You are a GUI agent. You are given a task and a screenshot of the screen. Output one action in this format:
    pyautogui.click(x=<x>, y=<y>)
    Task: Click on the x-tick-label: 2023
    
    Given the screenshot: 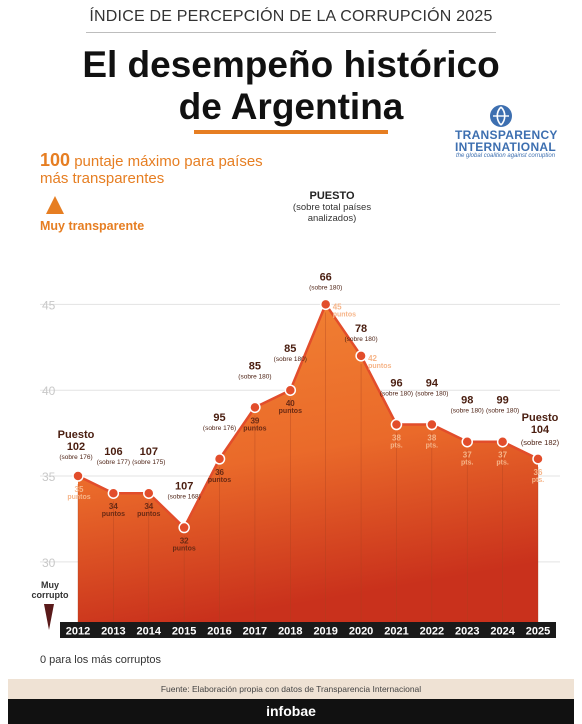 What is the action you would take?
    pyautogui.click(x=467, y=632)
    